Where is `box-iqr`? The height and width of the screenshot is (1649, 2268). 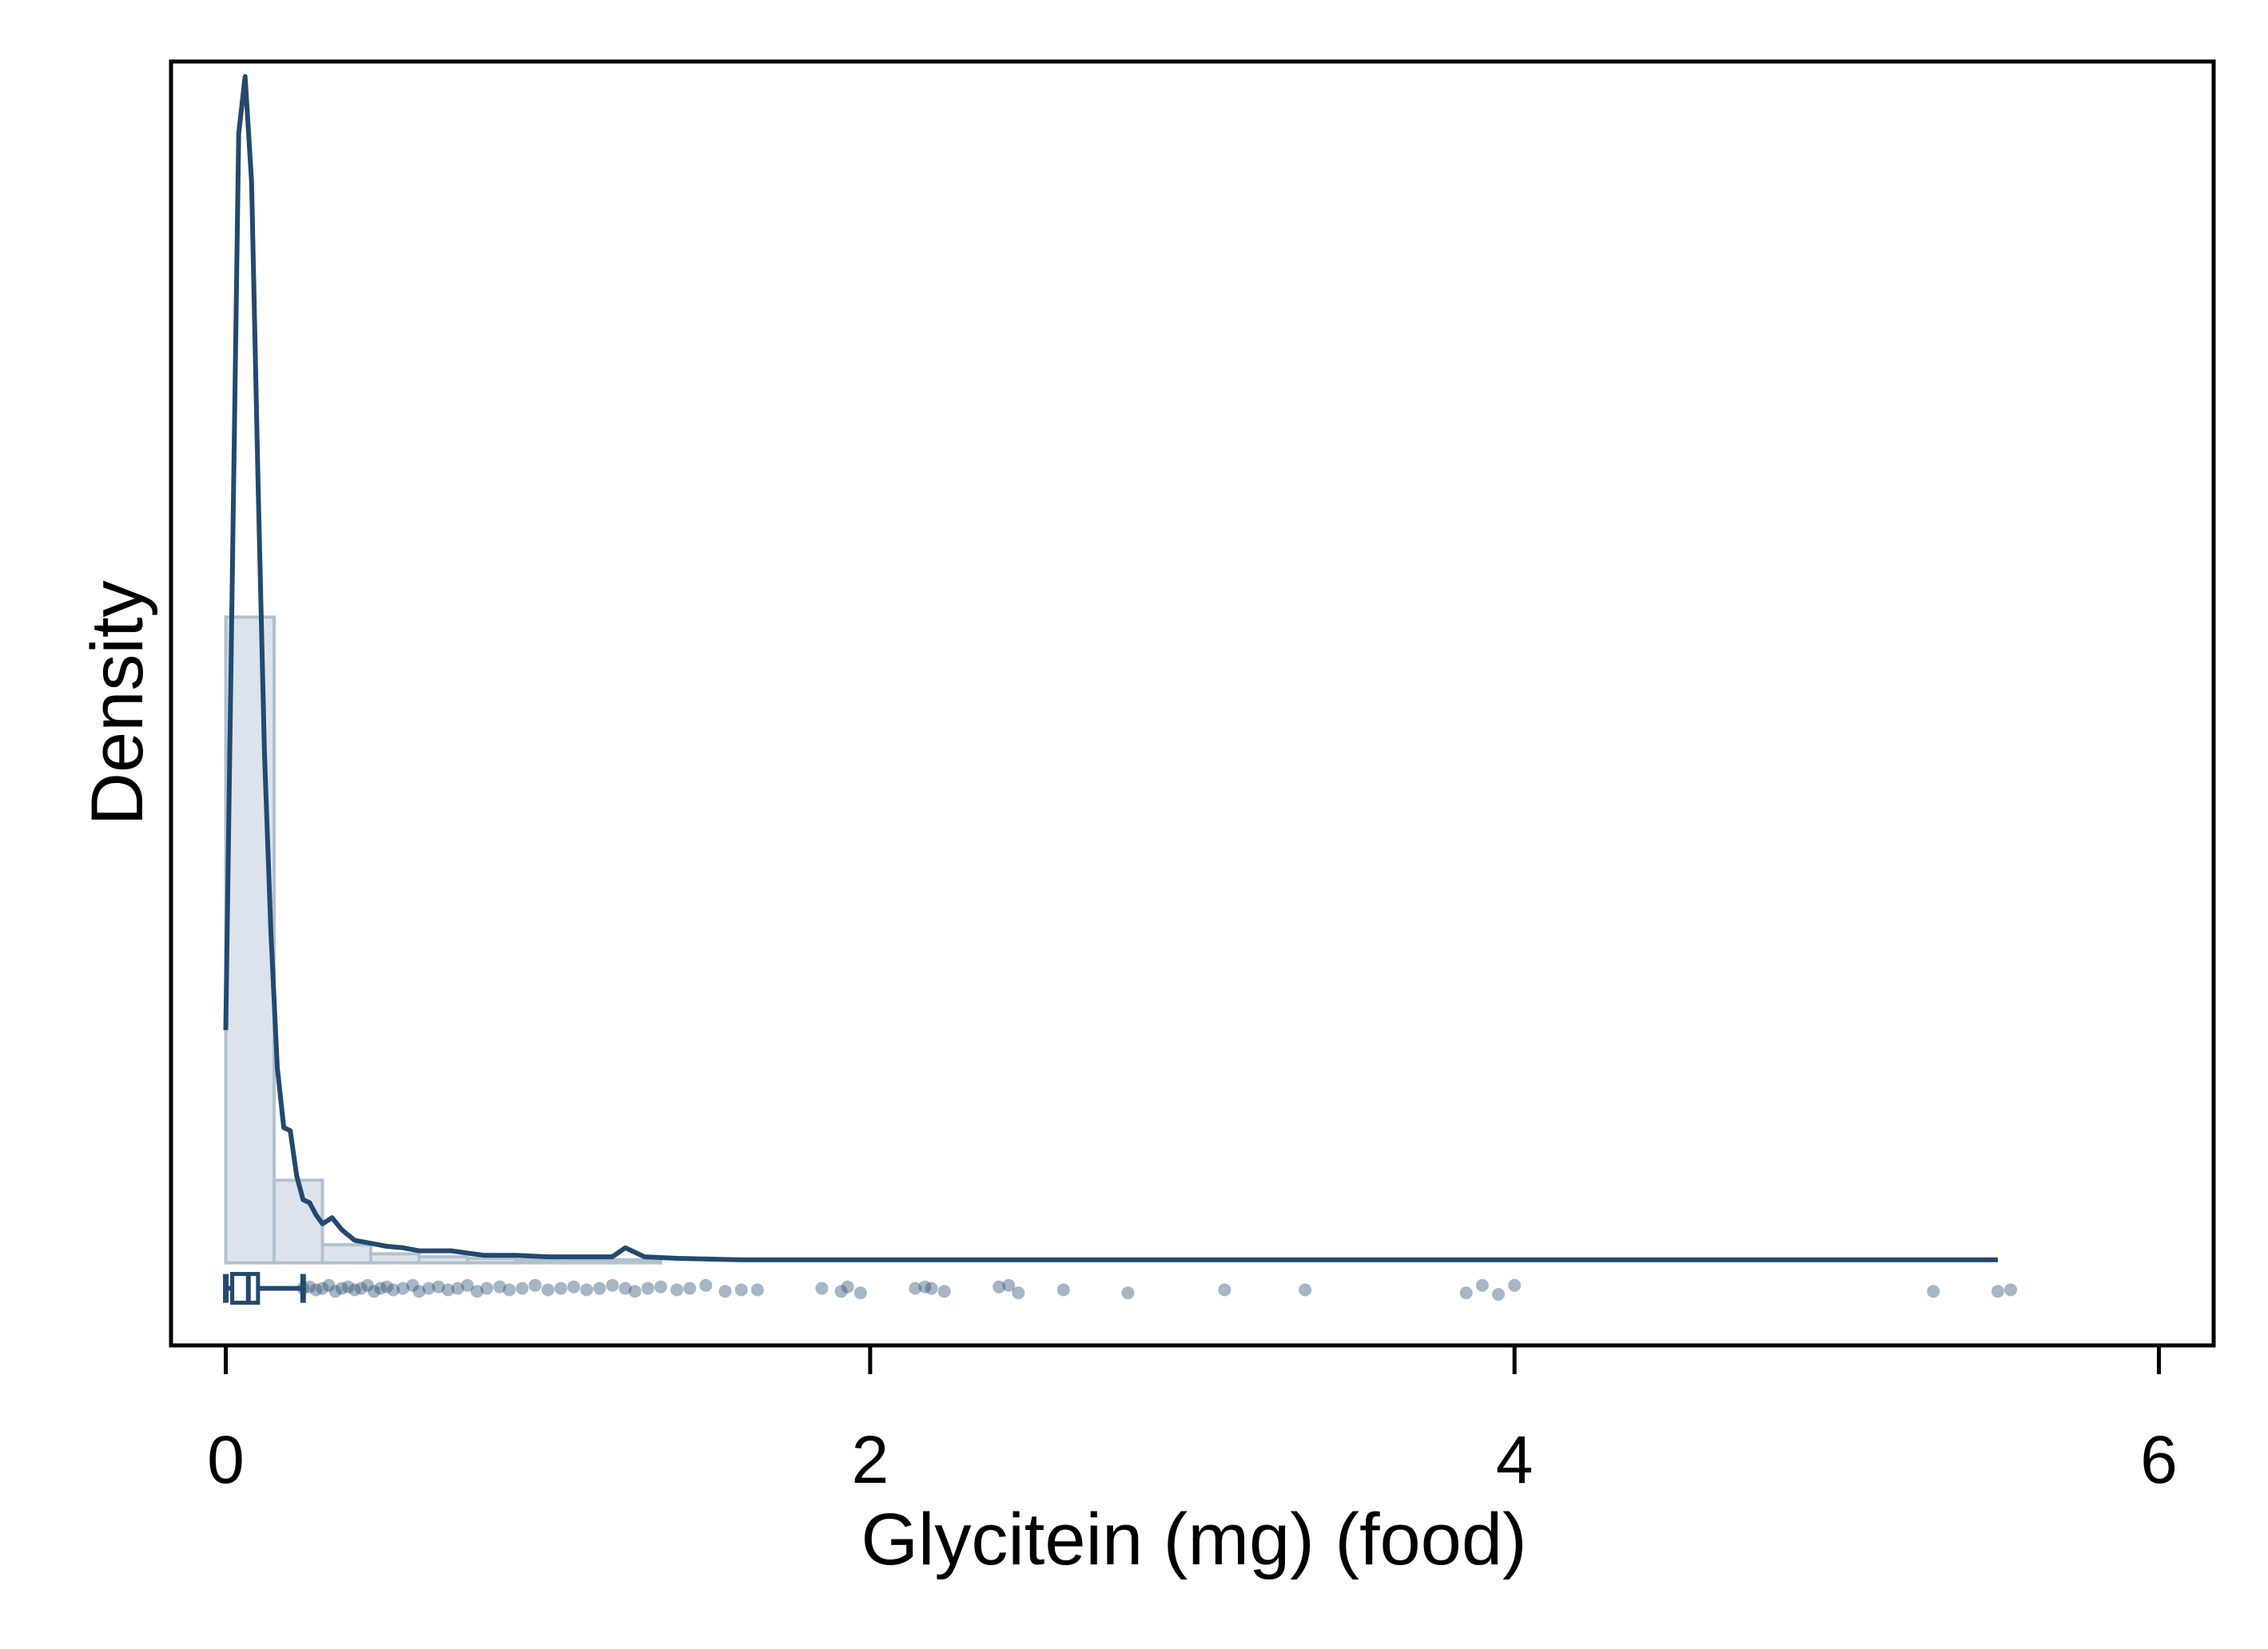 box-iqr is located at coordinates (245, 1288).